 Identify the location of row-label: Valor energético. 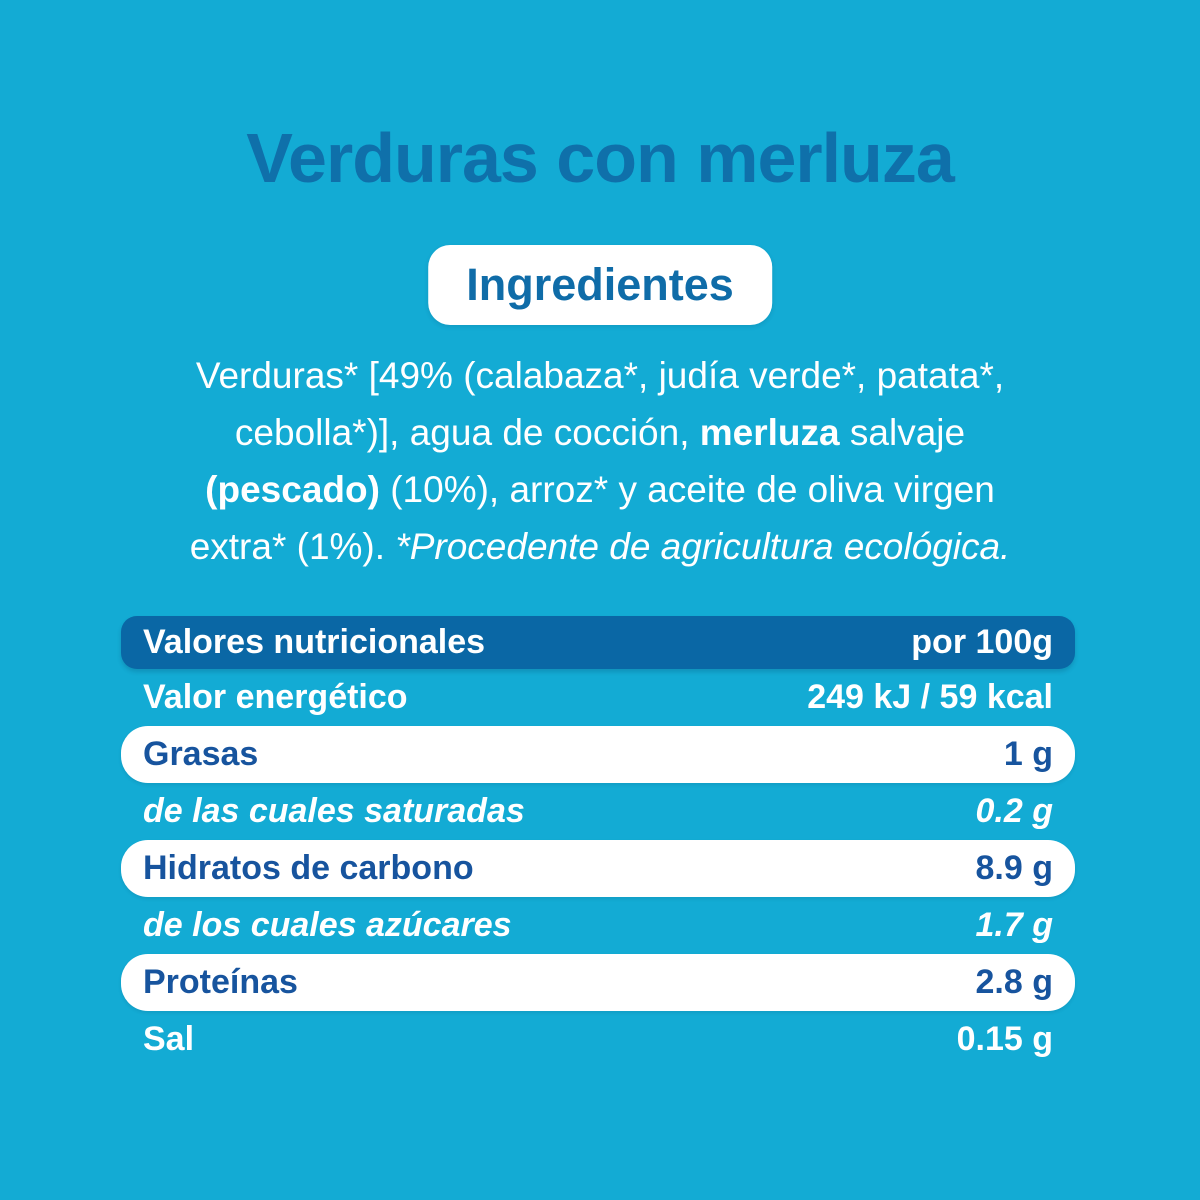
(275, 697).